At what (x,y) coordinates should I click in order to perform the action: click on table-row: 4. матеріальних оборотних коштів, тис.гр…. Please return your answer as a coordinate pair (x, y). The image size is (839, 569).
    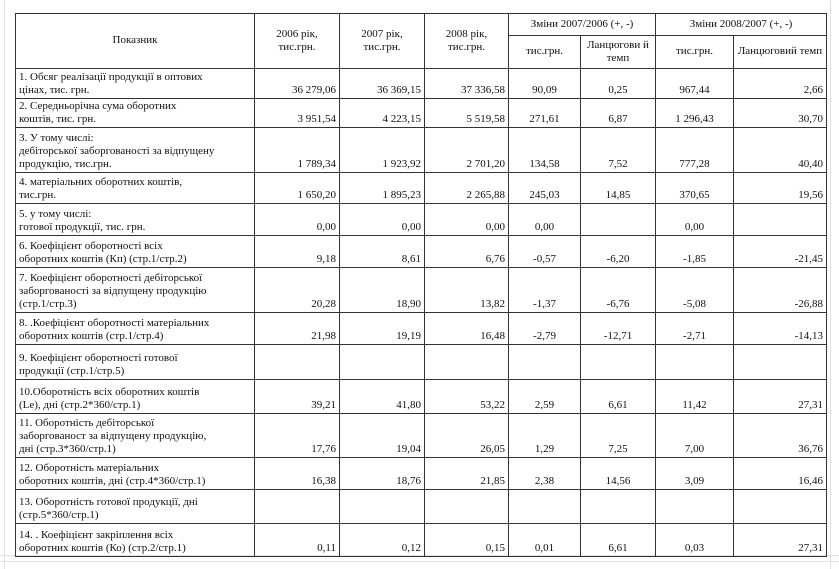
    Looking at the image, I should click on (421, 188).